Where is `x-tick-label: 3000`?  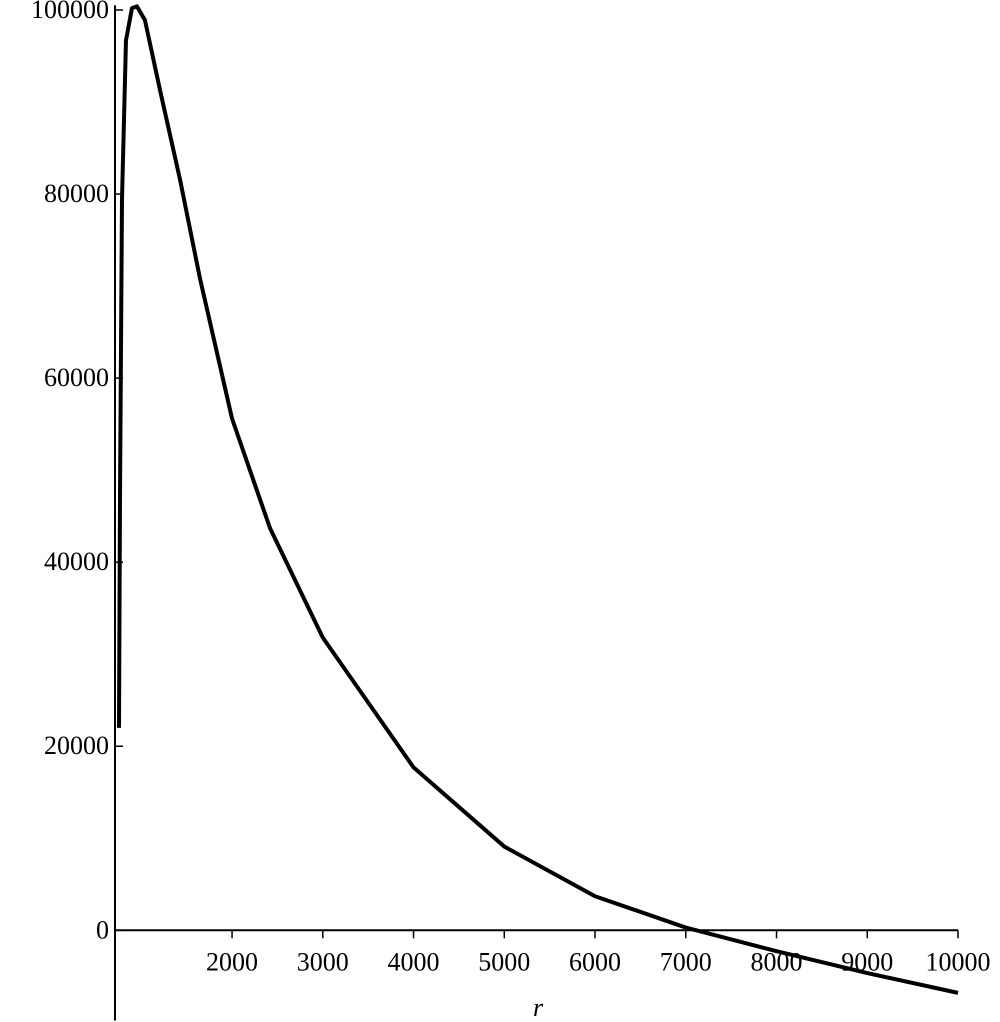
x-tick-label: 3000 is located at coordinates (323, 961).